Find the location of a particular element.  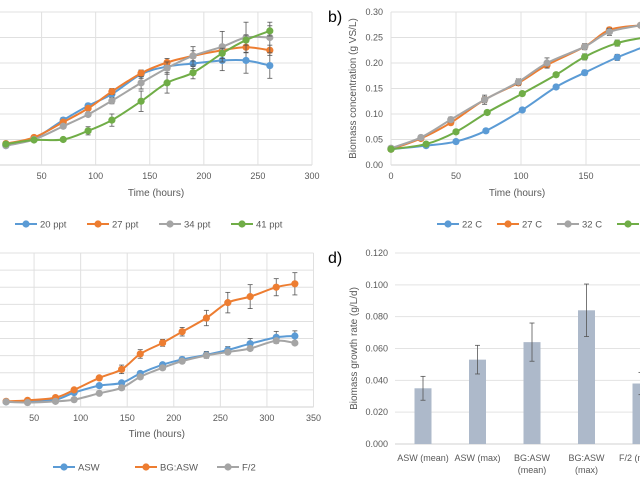

legend-label: F/2 is located at coordinates (249, 468).